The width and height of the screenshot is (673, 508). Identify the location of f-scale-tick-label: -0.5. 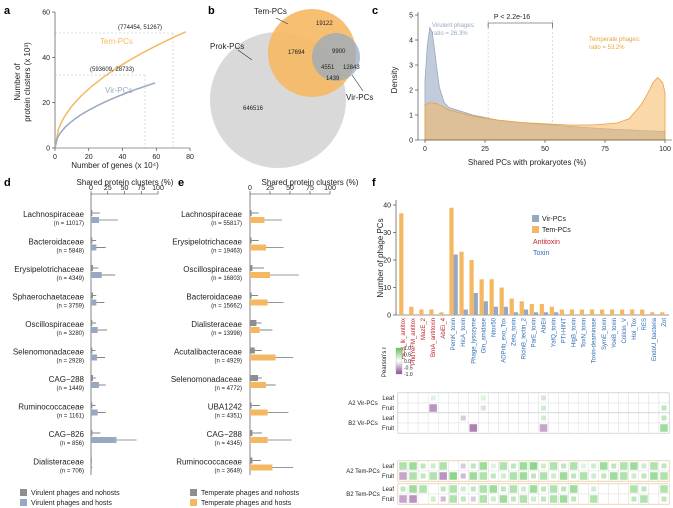
(408, 369).